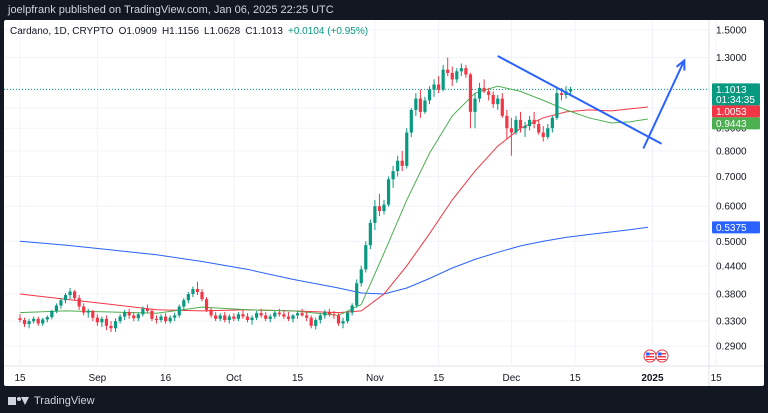 Image resolution: width=768 pixels, height=413 pixels. I want to click on y-tick-label: 0.4400, so click(731, 266).